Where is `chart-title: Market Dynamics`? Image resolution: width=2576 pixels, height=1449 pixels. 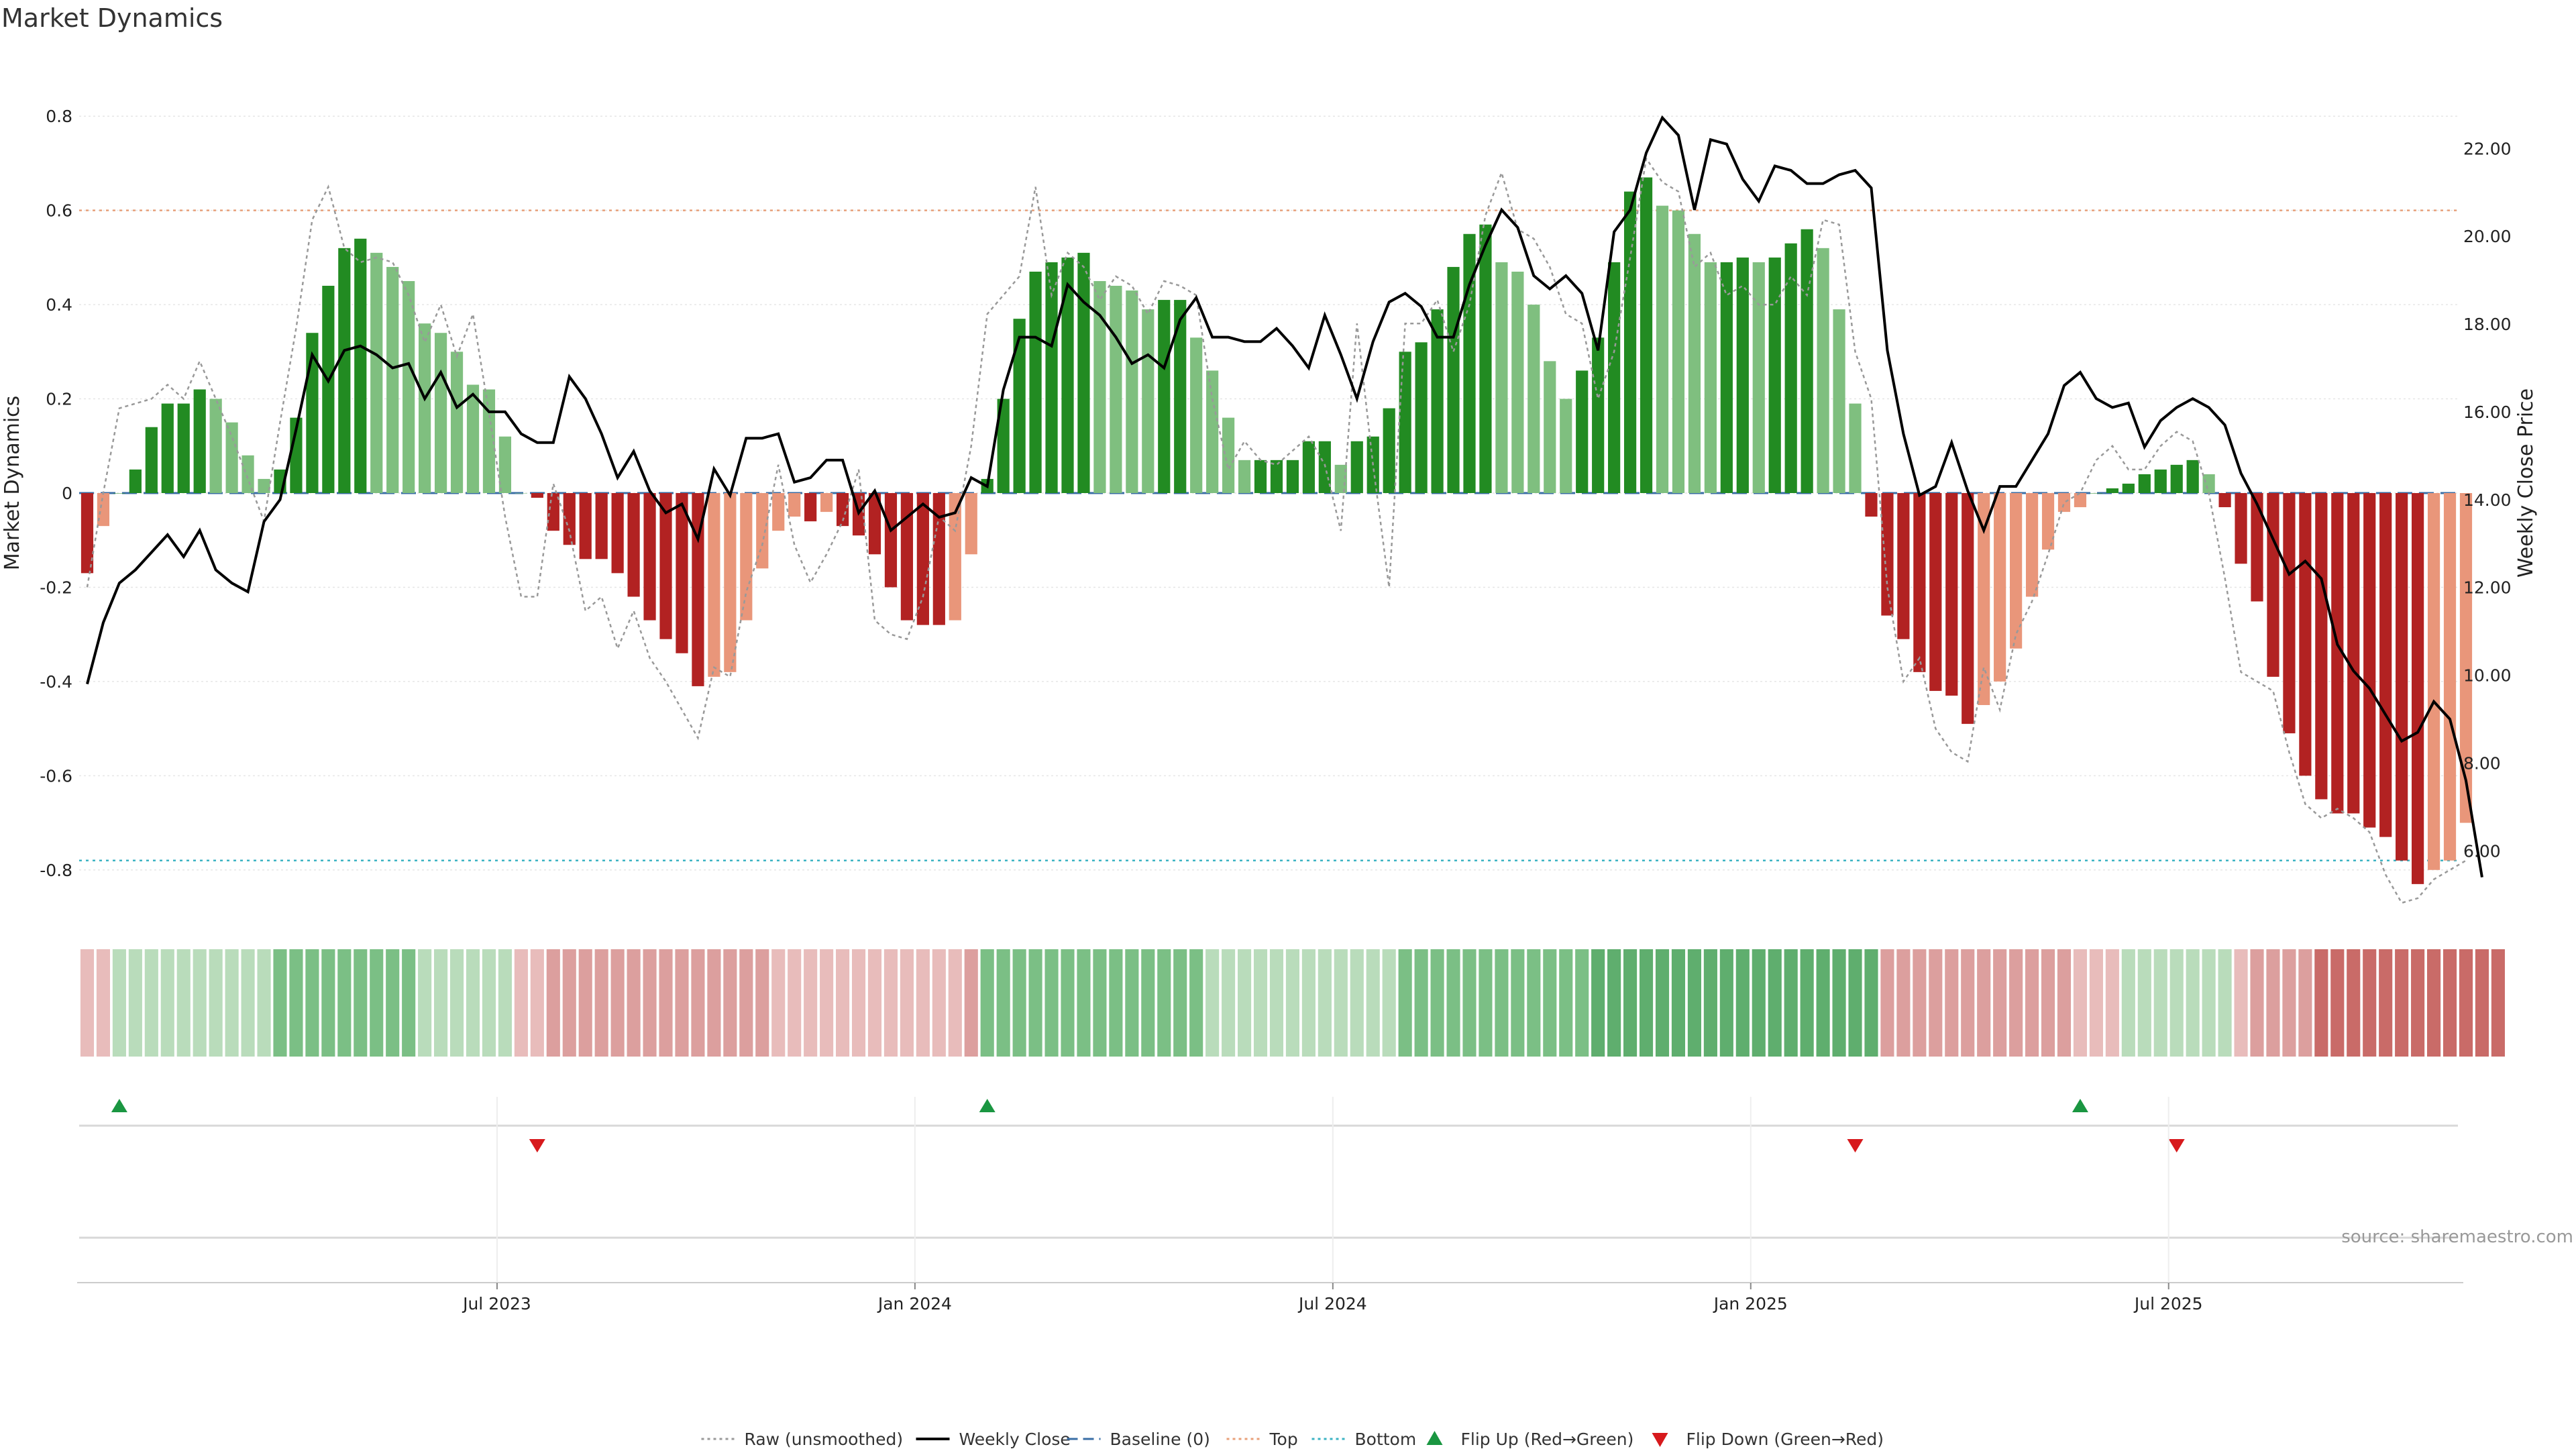
chart-title: Market Dynamics is located at coordinates (112, 18).